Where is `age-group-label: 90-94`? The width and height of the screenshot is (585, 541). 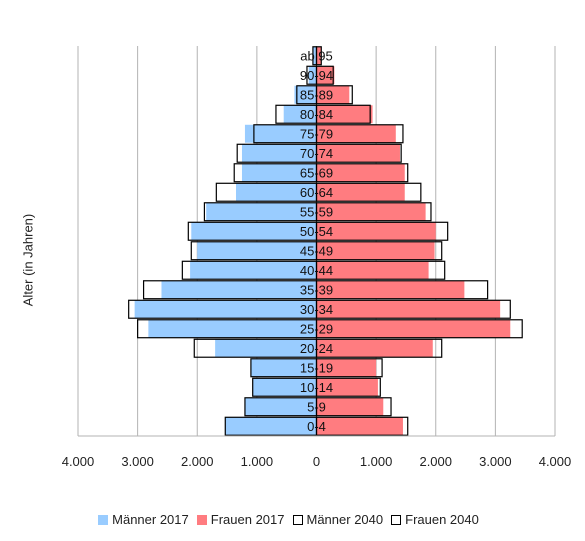
age-group-label: 90-94 is located at coordinates (316, 75).